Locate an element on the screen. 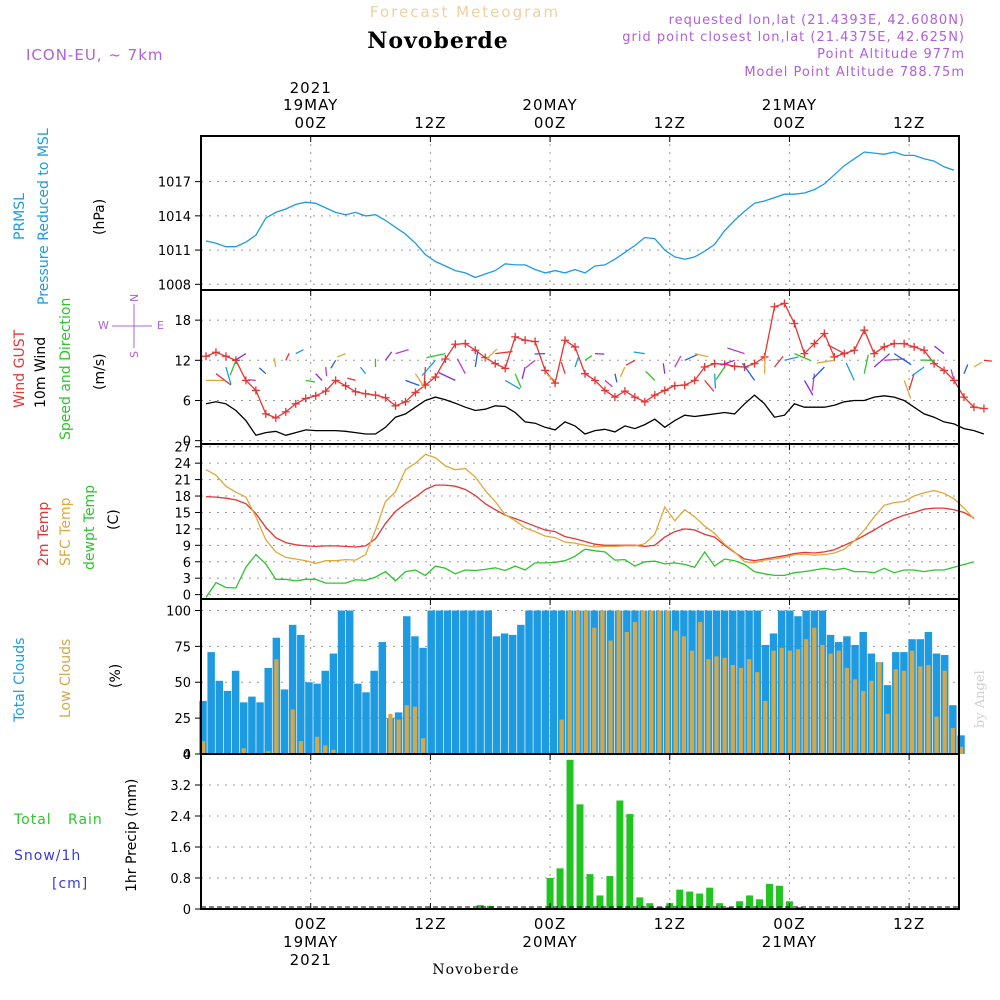  precip-ytick-label: 2.4 is located at coordinates (180, 817).